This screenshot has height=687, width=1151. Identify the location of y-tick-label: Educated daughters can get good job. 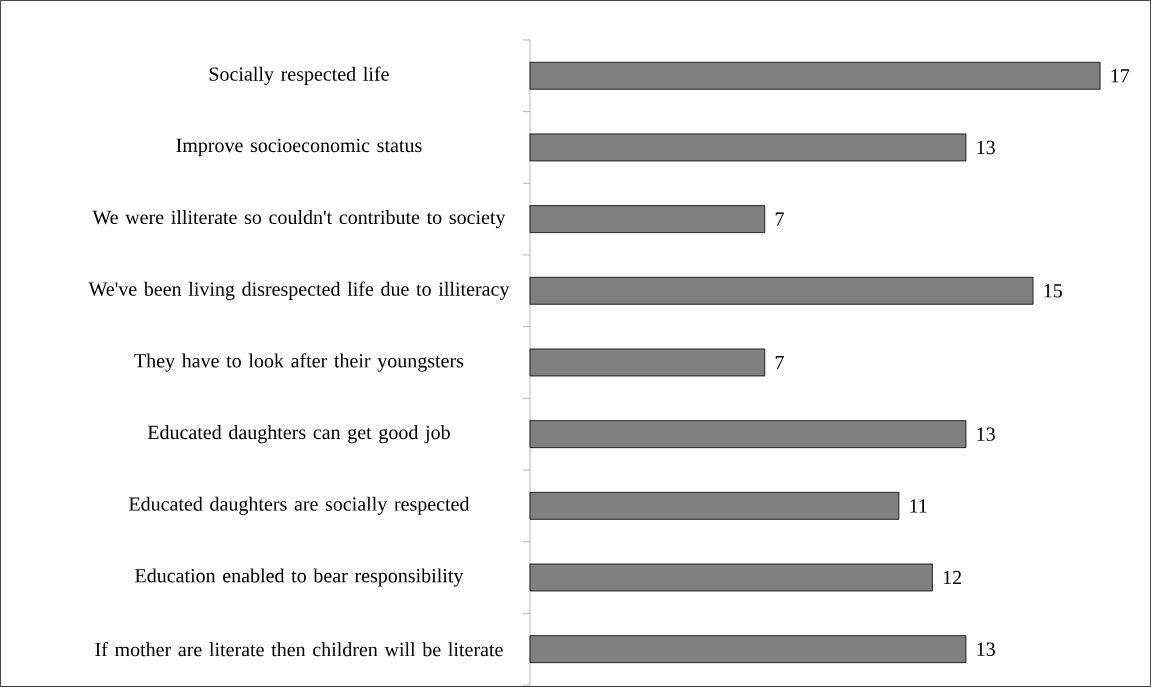
(298, 434).